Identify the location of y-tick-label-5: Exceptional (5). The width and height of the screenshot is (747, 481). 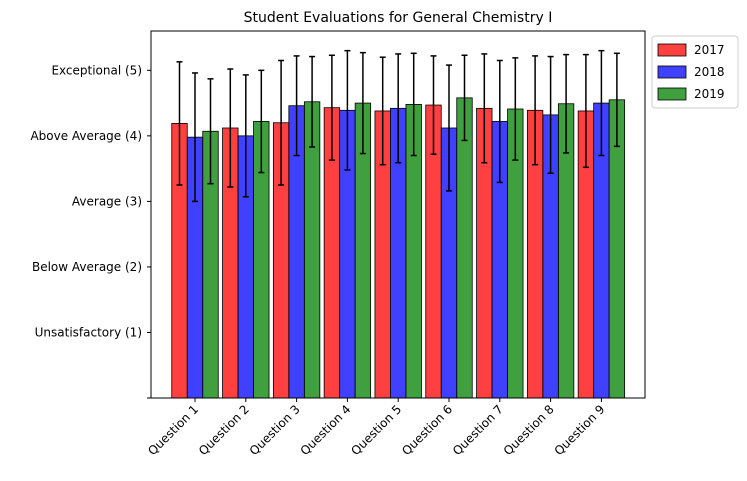
(96, 70).